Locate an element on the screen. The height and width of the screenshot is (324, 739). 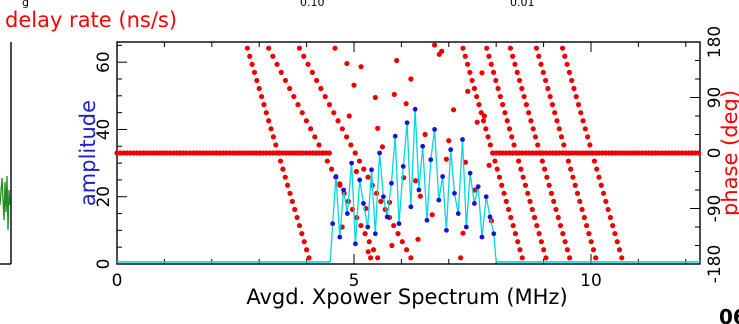
y-right-tick-label: -180 is located at coordinates (715, 264).